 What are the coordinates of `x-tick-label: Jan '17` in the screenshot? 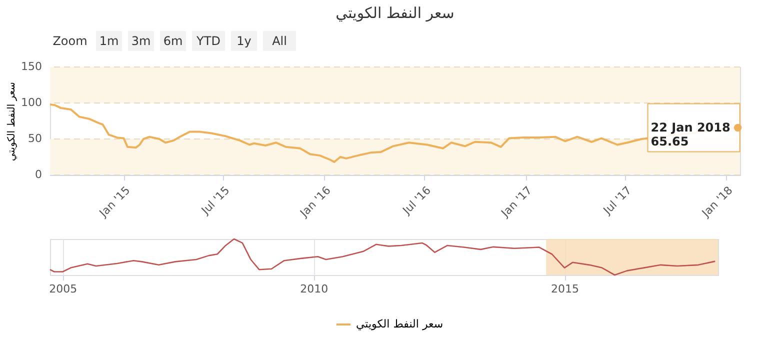 It's located at (516, 202).